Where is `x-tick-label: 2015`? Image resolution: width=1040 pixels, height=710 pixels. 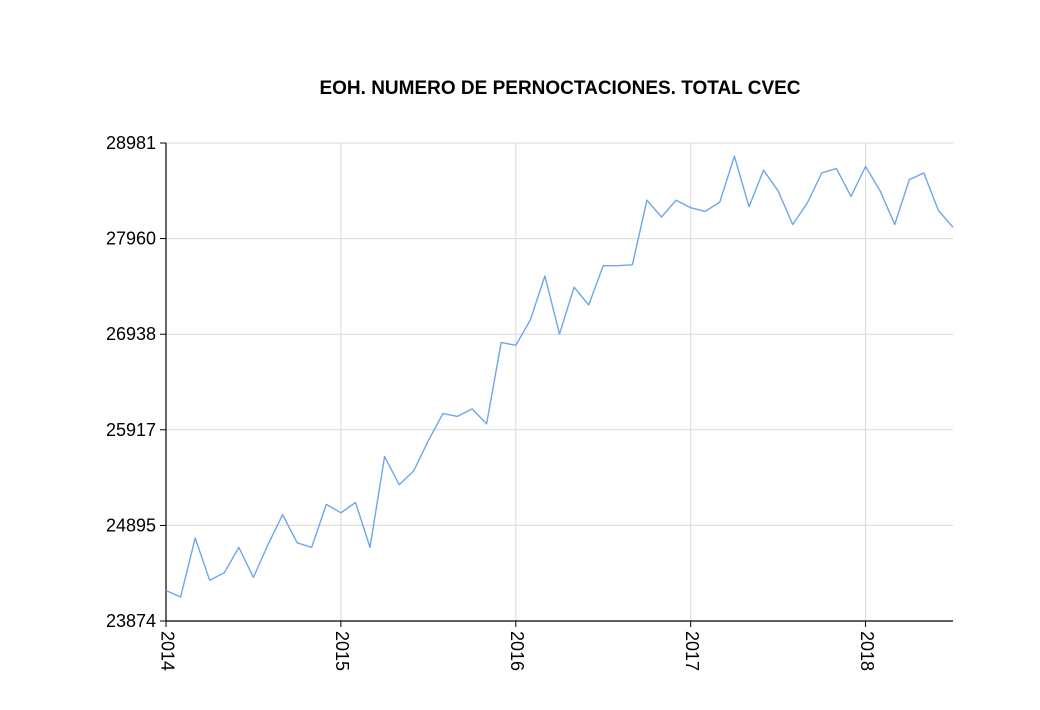
x-tick-label: 2015 is located at coordinates (342, 651).